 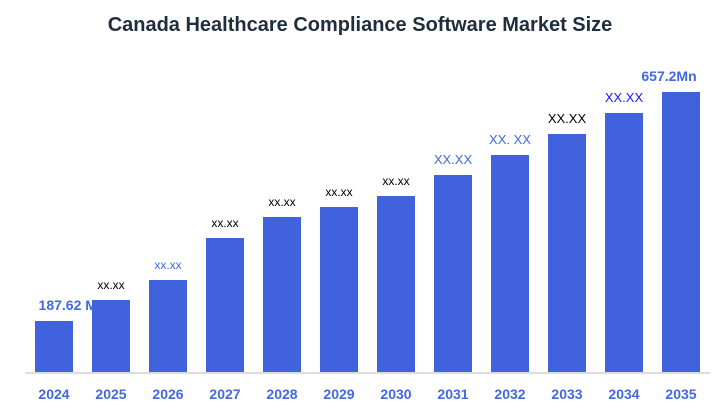 I want to click on bar-2032, so click(x=510, y=263).